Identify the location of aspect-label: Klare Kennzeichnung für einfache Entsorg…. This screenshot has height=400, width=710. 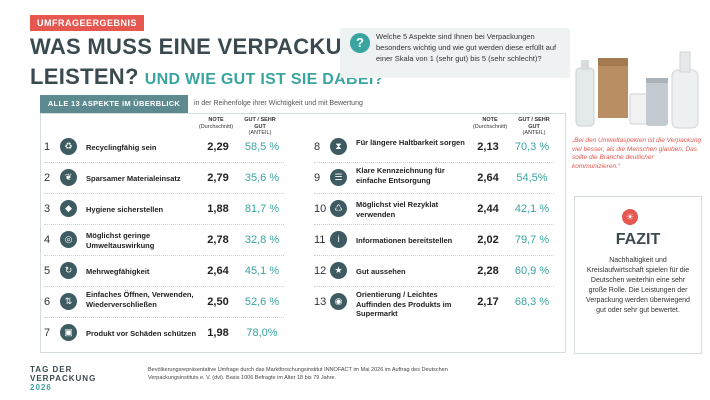
(400, 175).